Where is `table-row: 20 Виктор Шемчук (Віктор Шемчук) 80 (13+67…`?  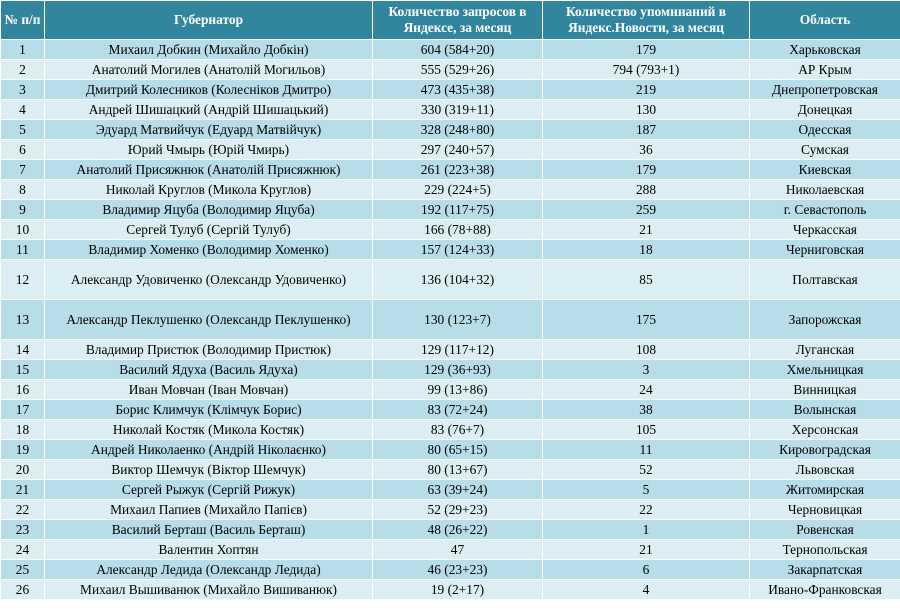 table-row: 20 Виктор Шемчук (Віктор Шемчук) 80 (13+67… is located at coordinates (450, 469).